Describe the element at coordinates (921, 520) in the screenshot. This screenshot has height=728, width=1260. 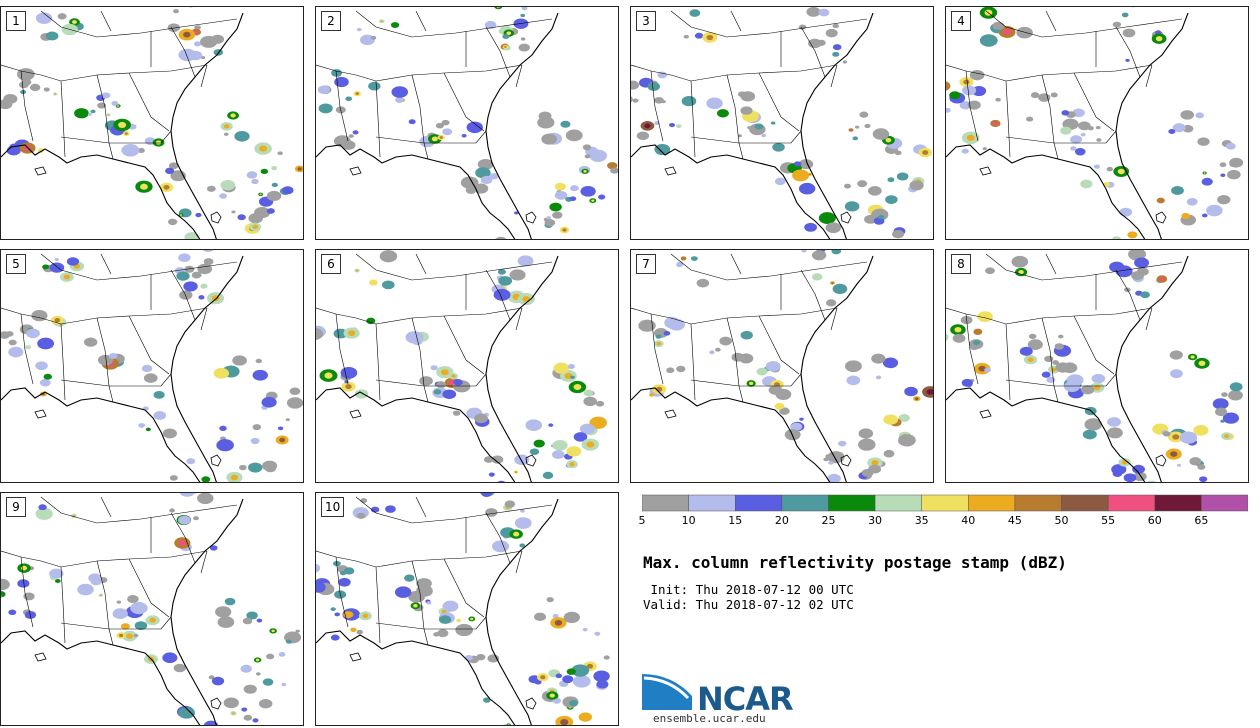
I see `colorbar-tick: 35` at that location.